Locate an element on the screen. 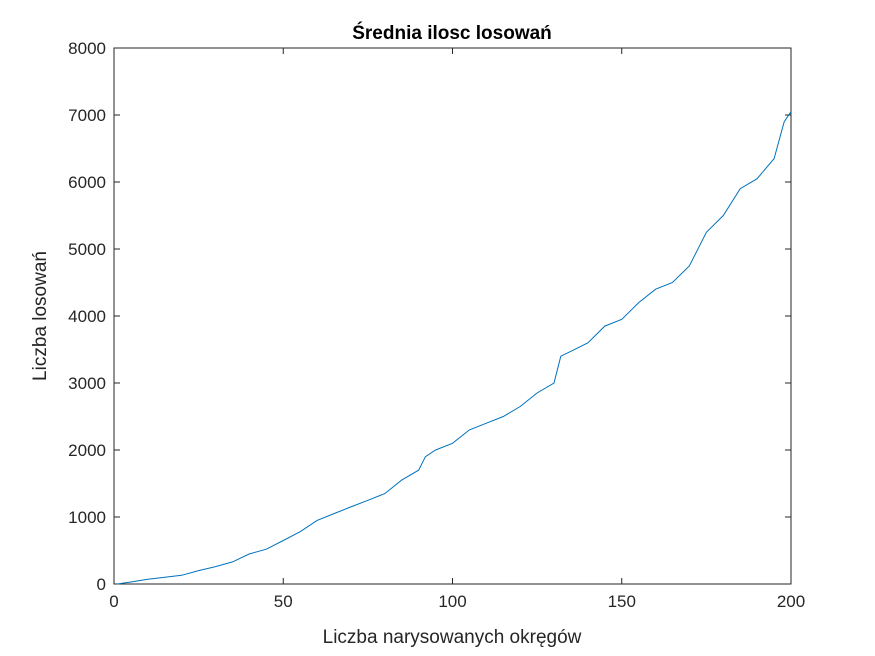 The image size is (875, 656). y-axis-title: Liczba losowań is located at coordinates (40, 316).